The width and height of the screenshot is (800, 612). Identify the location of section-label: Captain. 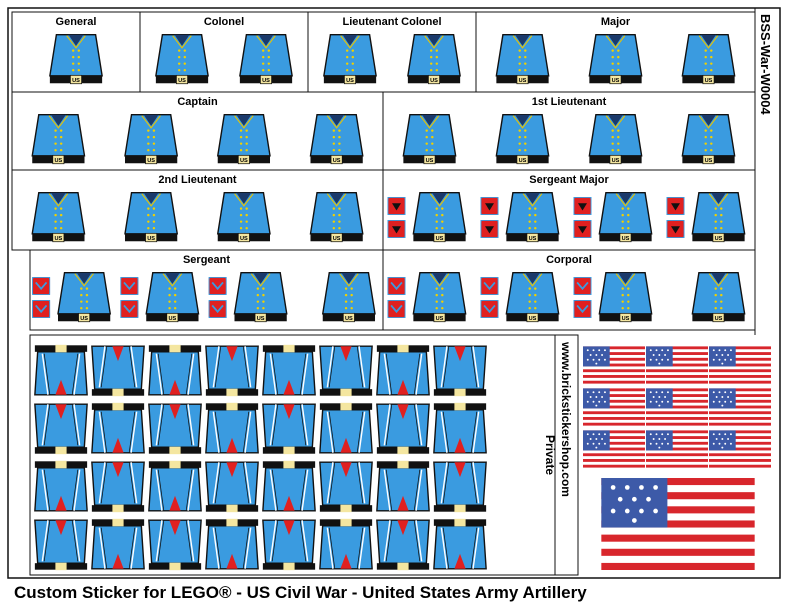
(197, 102).